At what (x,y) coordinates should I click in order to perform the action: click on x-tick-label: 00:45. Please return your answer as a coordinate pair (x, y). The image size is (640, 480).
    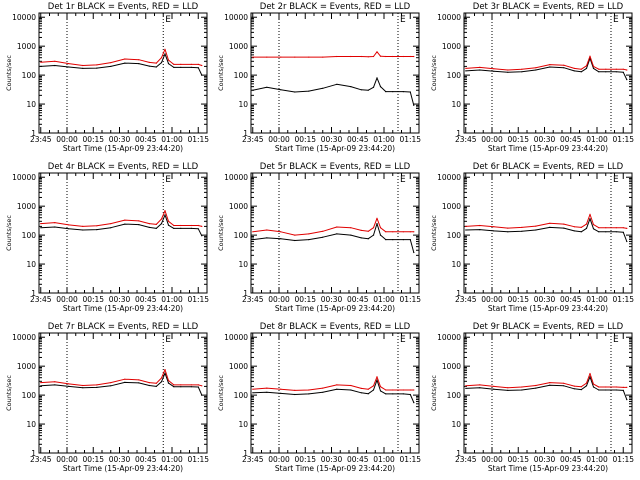
    Looking at the image, I should click on (146, 299).